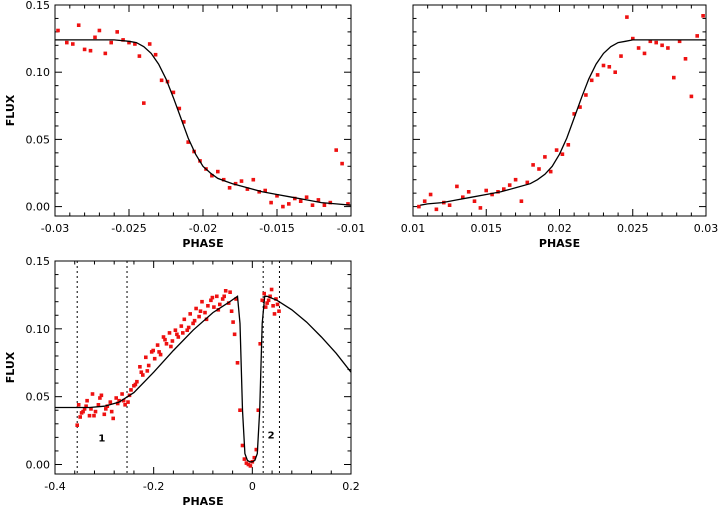 The width and height of the screenshot is (721, 507). Describe the element at coordinates (351, 228) in the screenshot. I see `x-tick-label: -0.01` at that location.